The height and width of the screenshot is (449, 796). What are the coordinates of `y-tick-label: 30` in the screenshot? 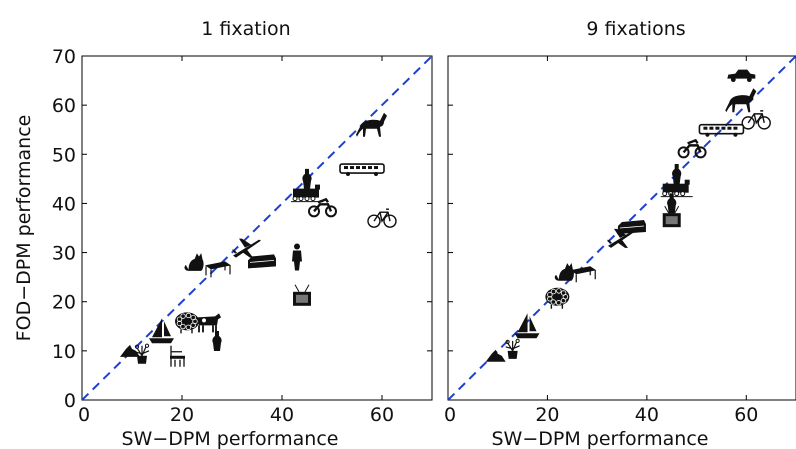 It's located at (64, 254).